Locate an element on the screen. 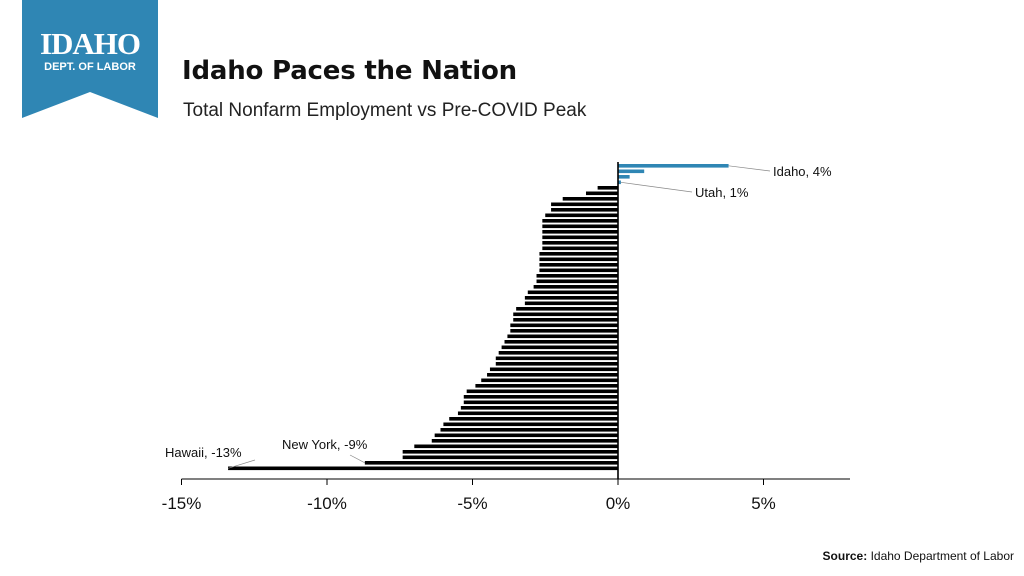 The width and height of the screenshot is (1024, 576). annotation-label: Hawaii, -13% is located at coordinates (203, 452).